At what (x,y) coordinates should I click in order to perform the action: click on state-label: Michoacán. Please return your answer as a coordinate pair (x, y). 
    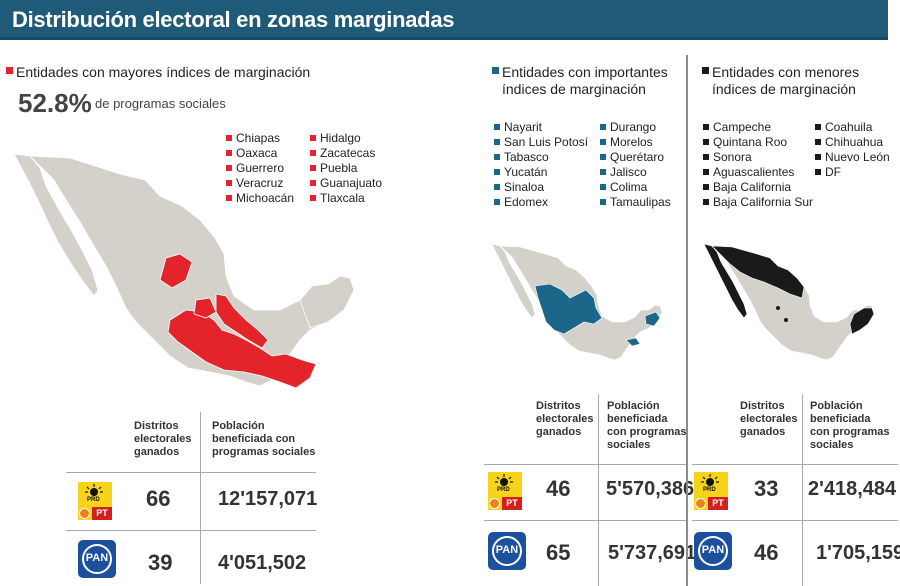
    Looking at the image, I should click on (265, 198).